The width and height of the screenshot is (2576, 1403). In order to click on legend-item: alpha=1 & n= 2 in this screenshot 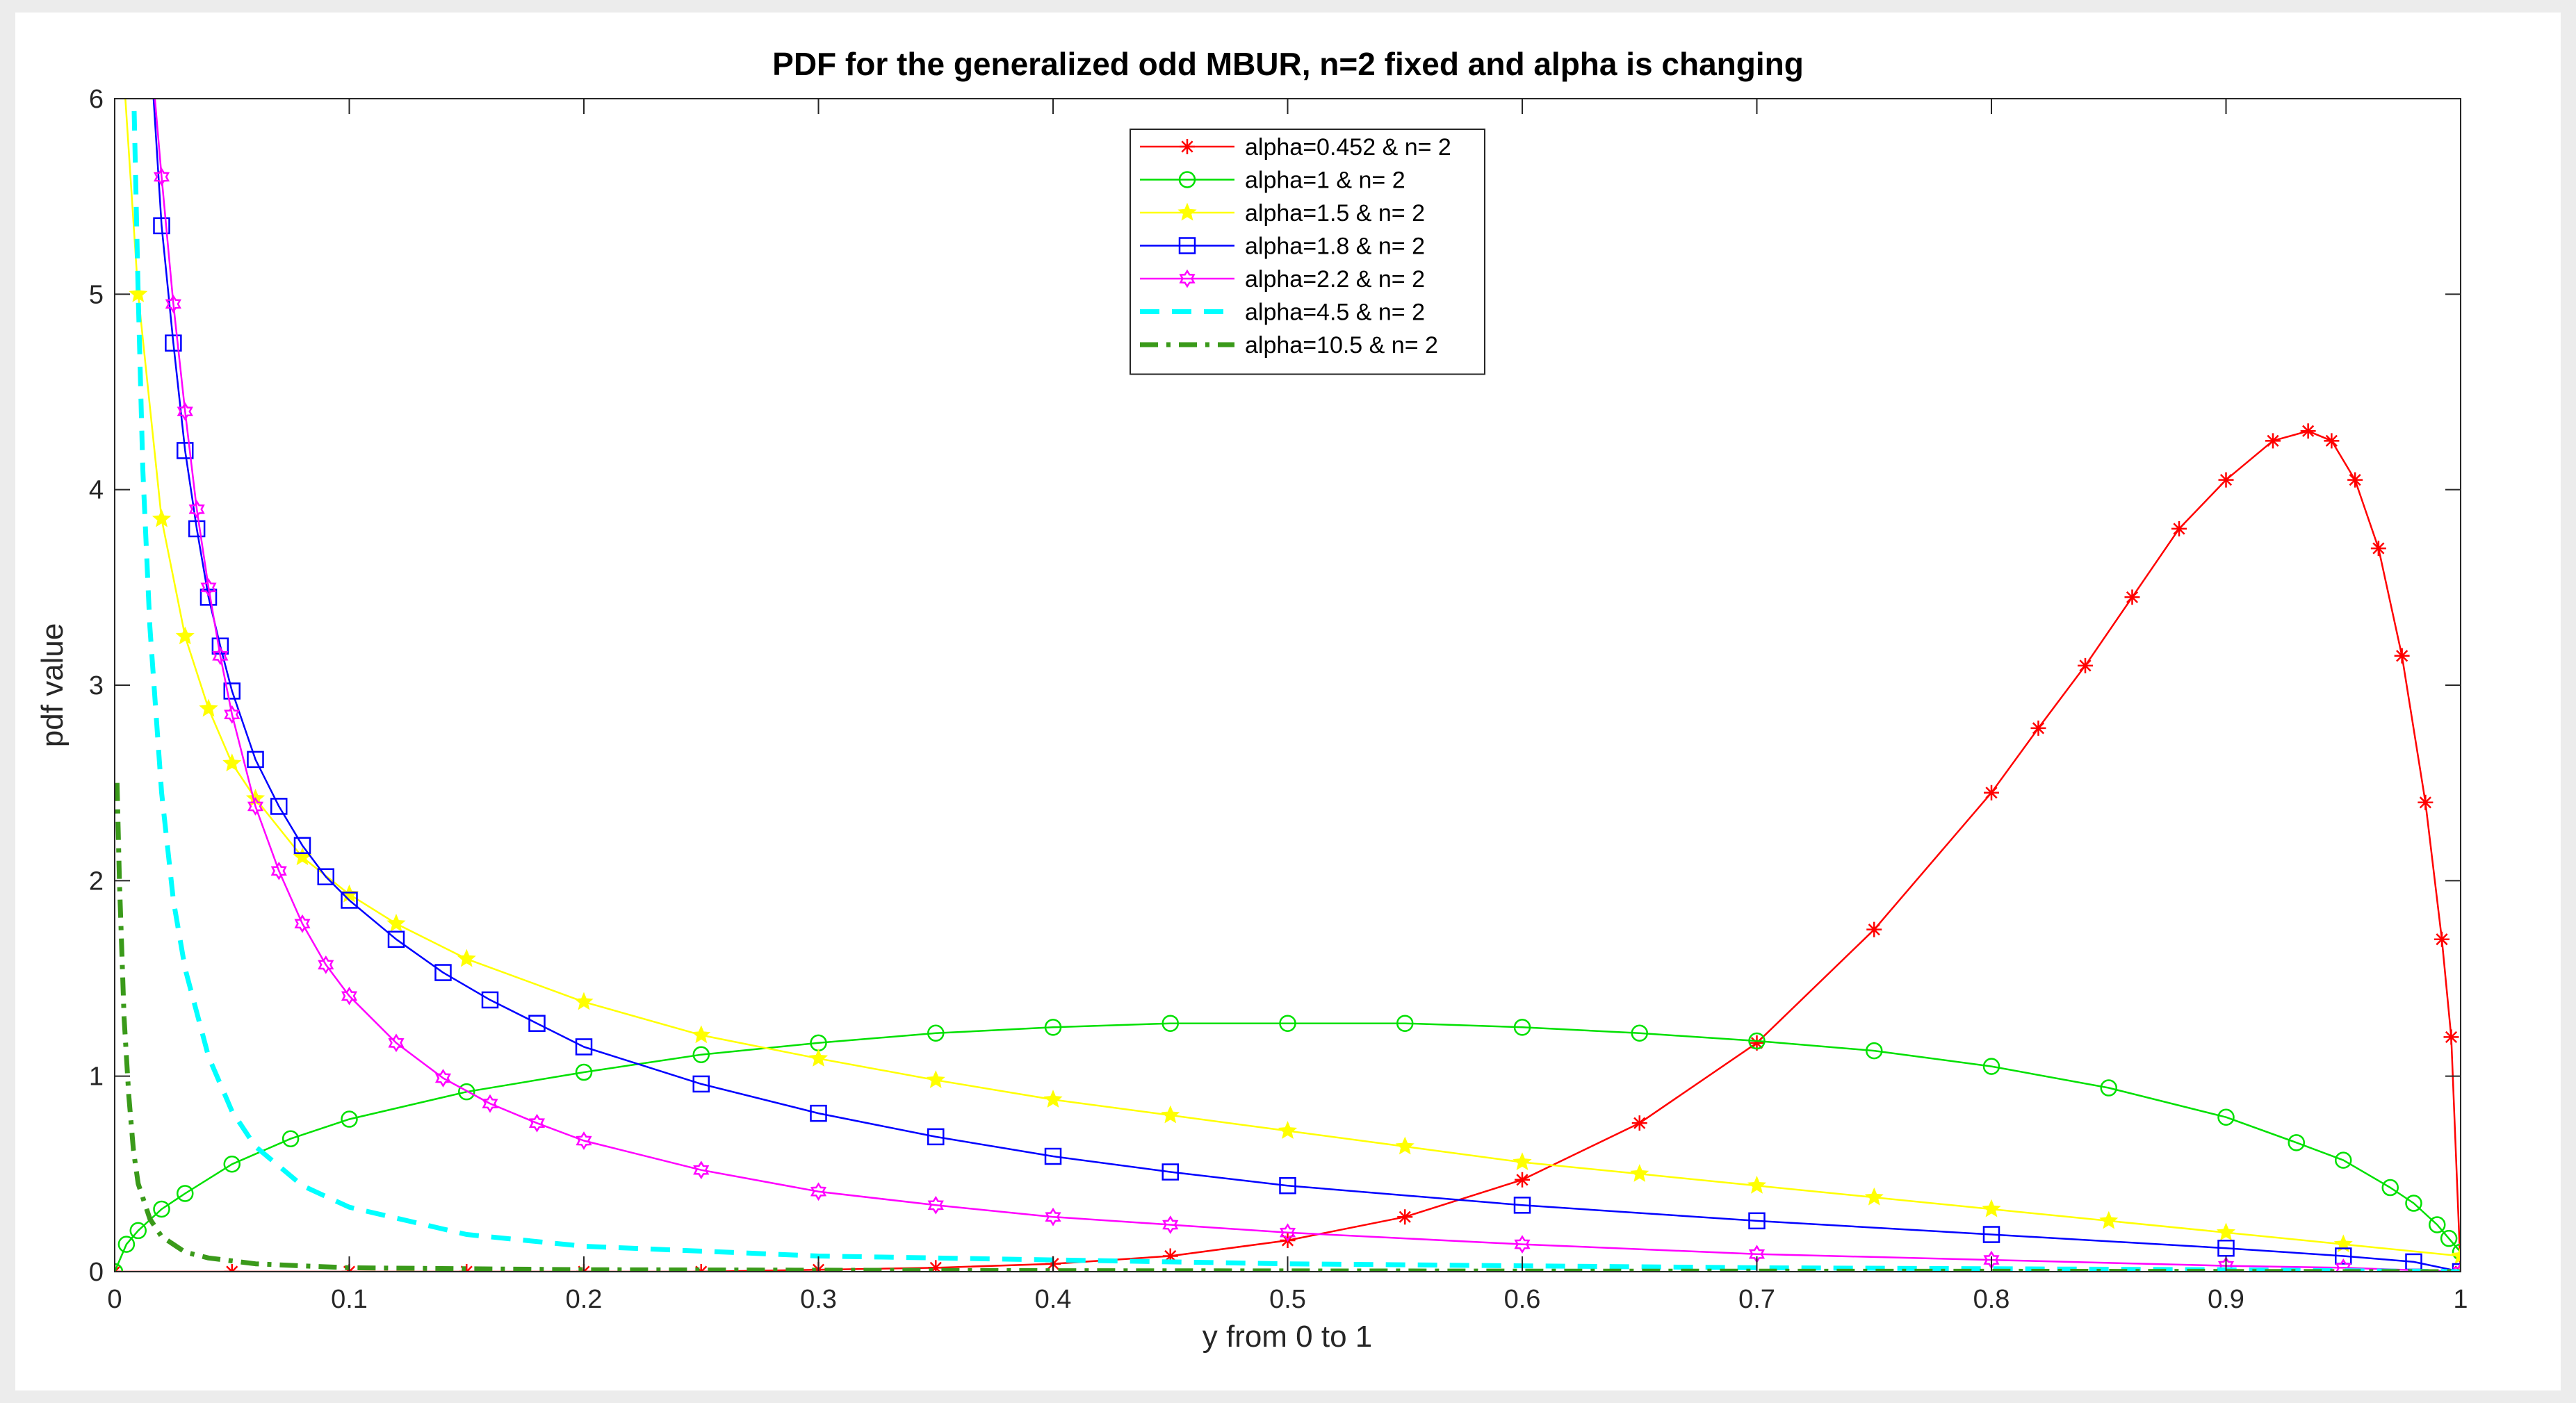, I will do `click(1272, 180)`.